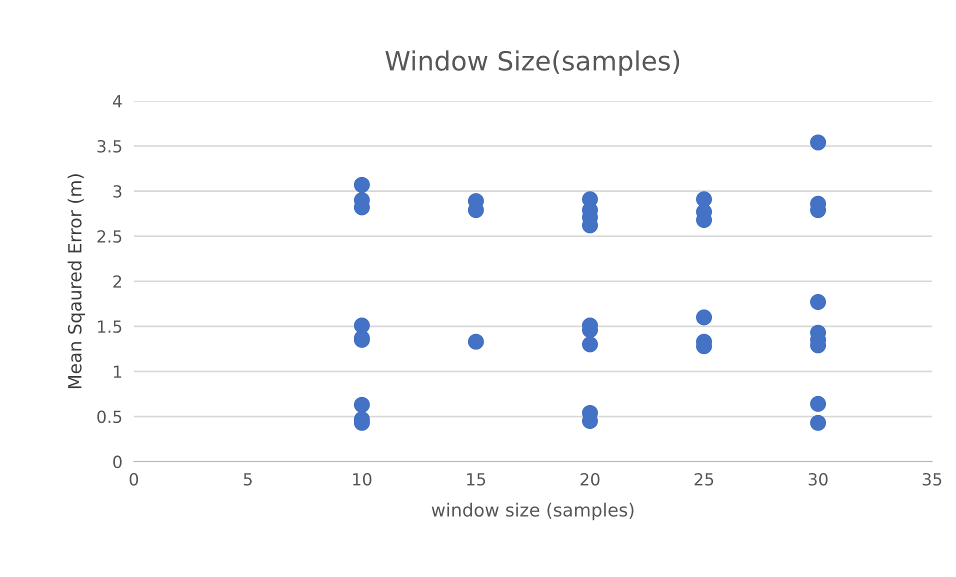 This screenshot has width=956, height=577. I want to click on y-tick-label: 2, so click(117, 281).